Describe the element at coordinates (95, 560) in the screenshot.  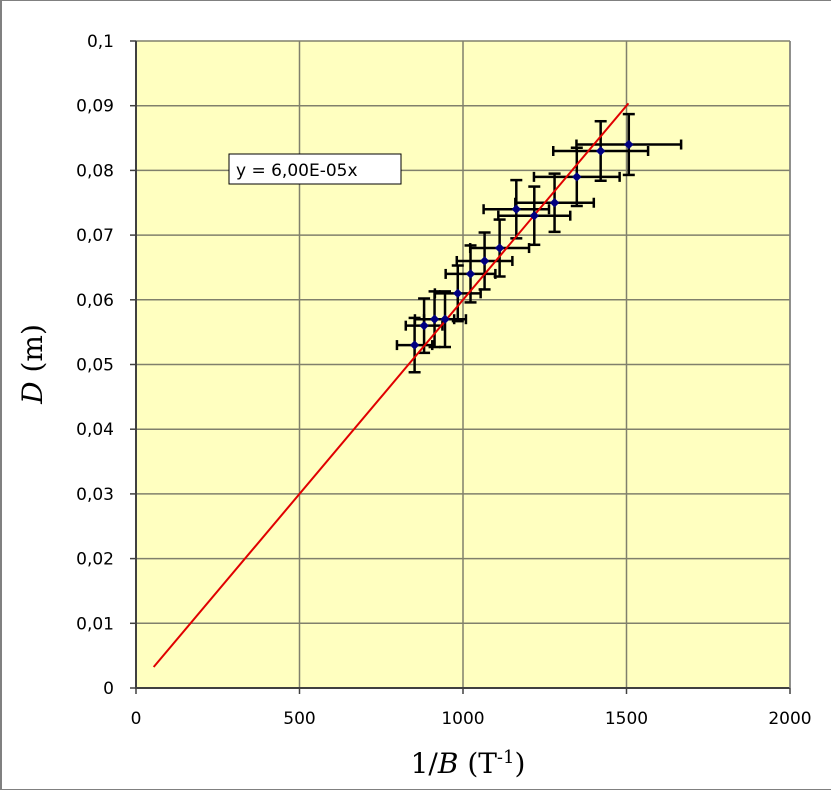
I see `y-tick-label: 0,02` at that location.